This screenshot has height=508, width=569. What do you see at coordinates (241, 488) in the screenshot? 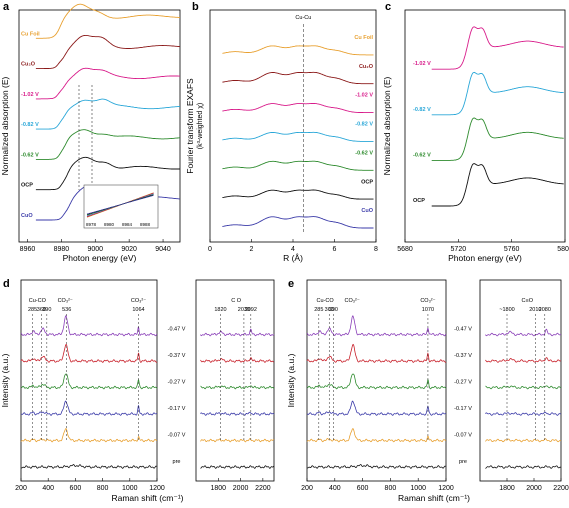
I see `panel-d-right-tick-label: 2000` at bounding box center [241, 488].